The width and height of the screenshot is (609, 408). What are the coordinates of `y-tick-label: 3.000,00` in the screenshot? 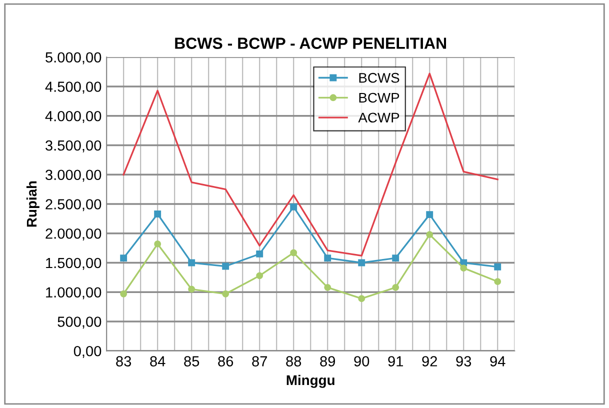 It's located at (74, 176).